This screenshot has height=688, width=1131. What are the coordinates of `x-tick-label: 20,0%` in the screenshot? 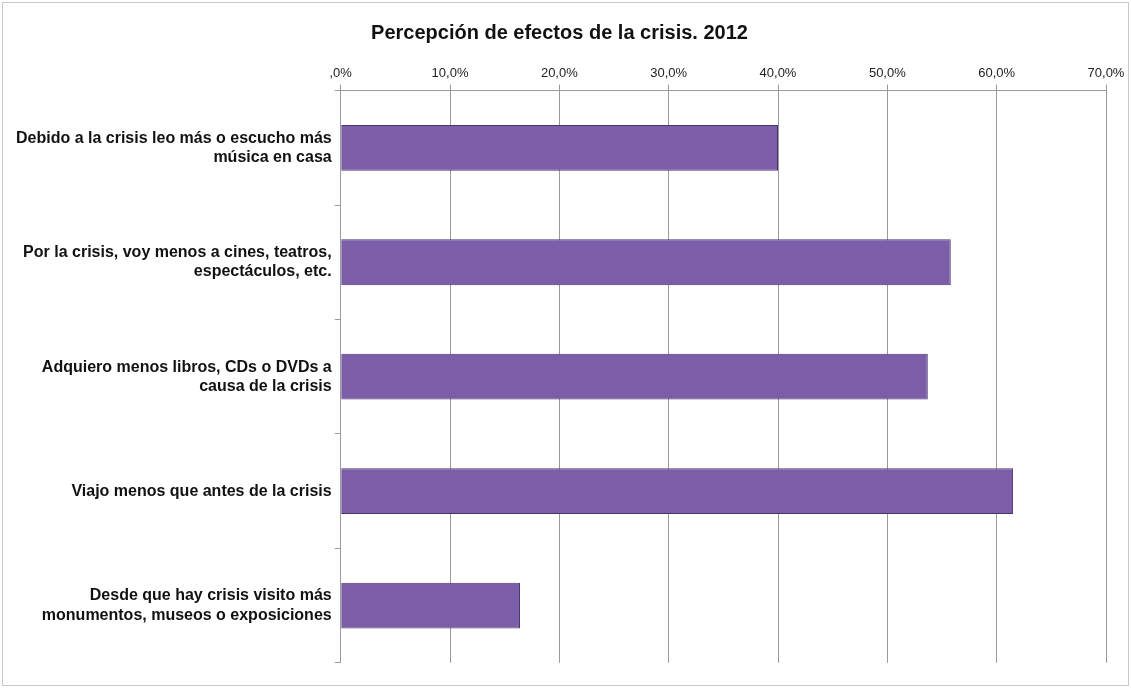 It's located at (559, 73).